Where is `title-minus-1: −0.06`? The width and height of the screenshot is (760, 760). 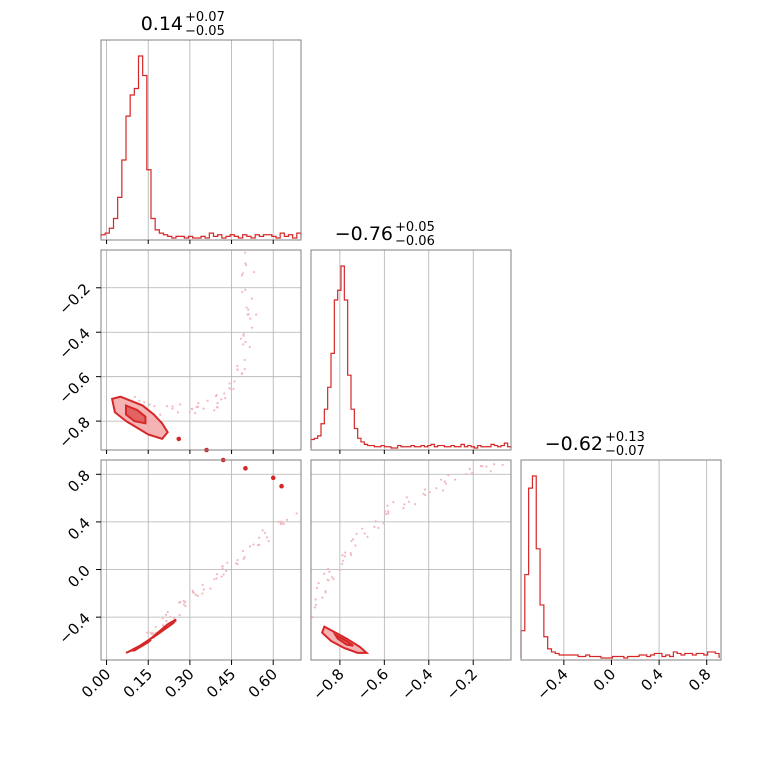 title-minus-1: −0.06 is located at coordinates (415, 241).